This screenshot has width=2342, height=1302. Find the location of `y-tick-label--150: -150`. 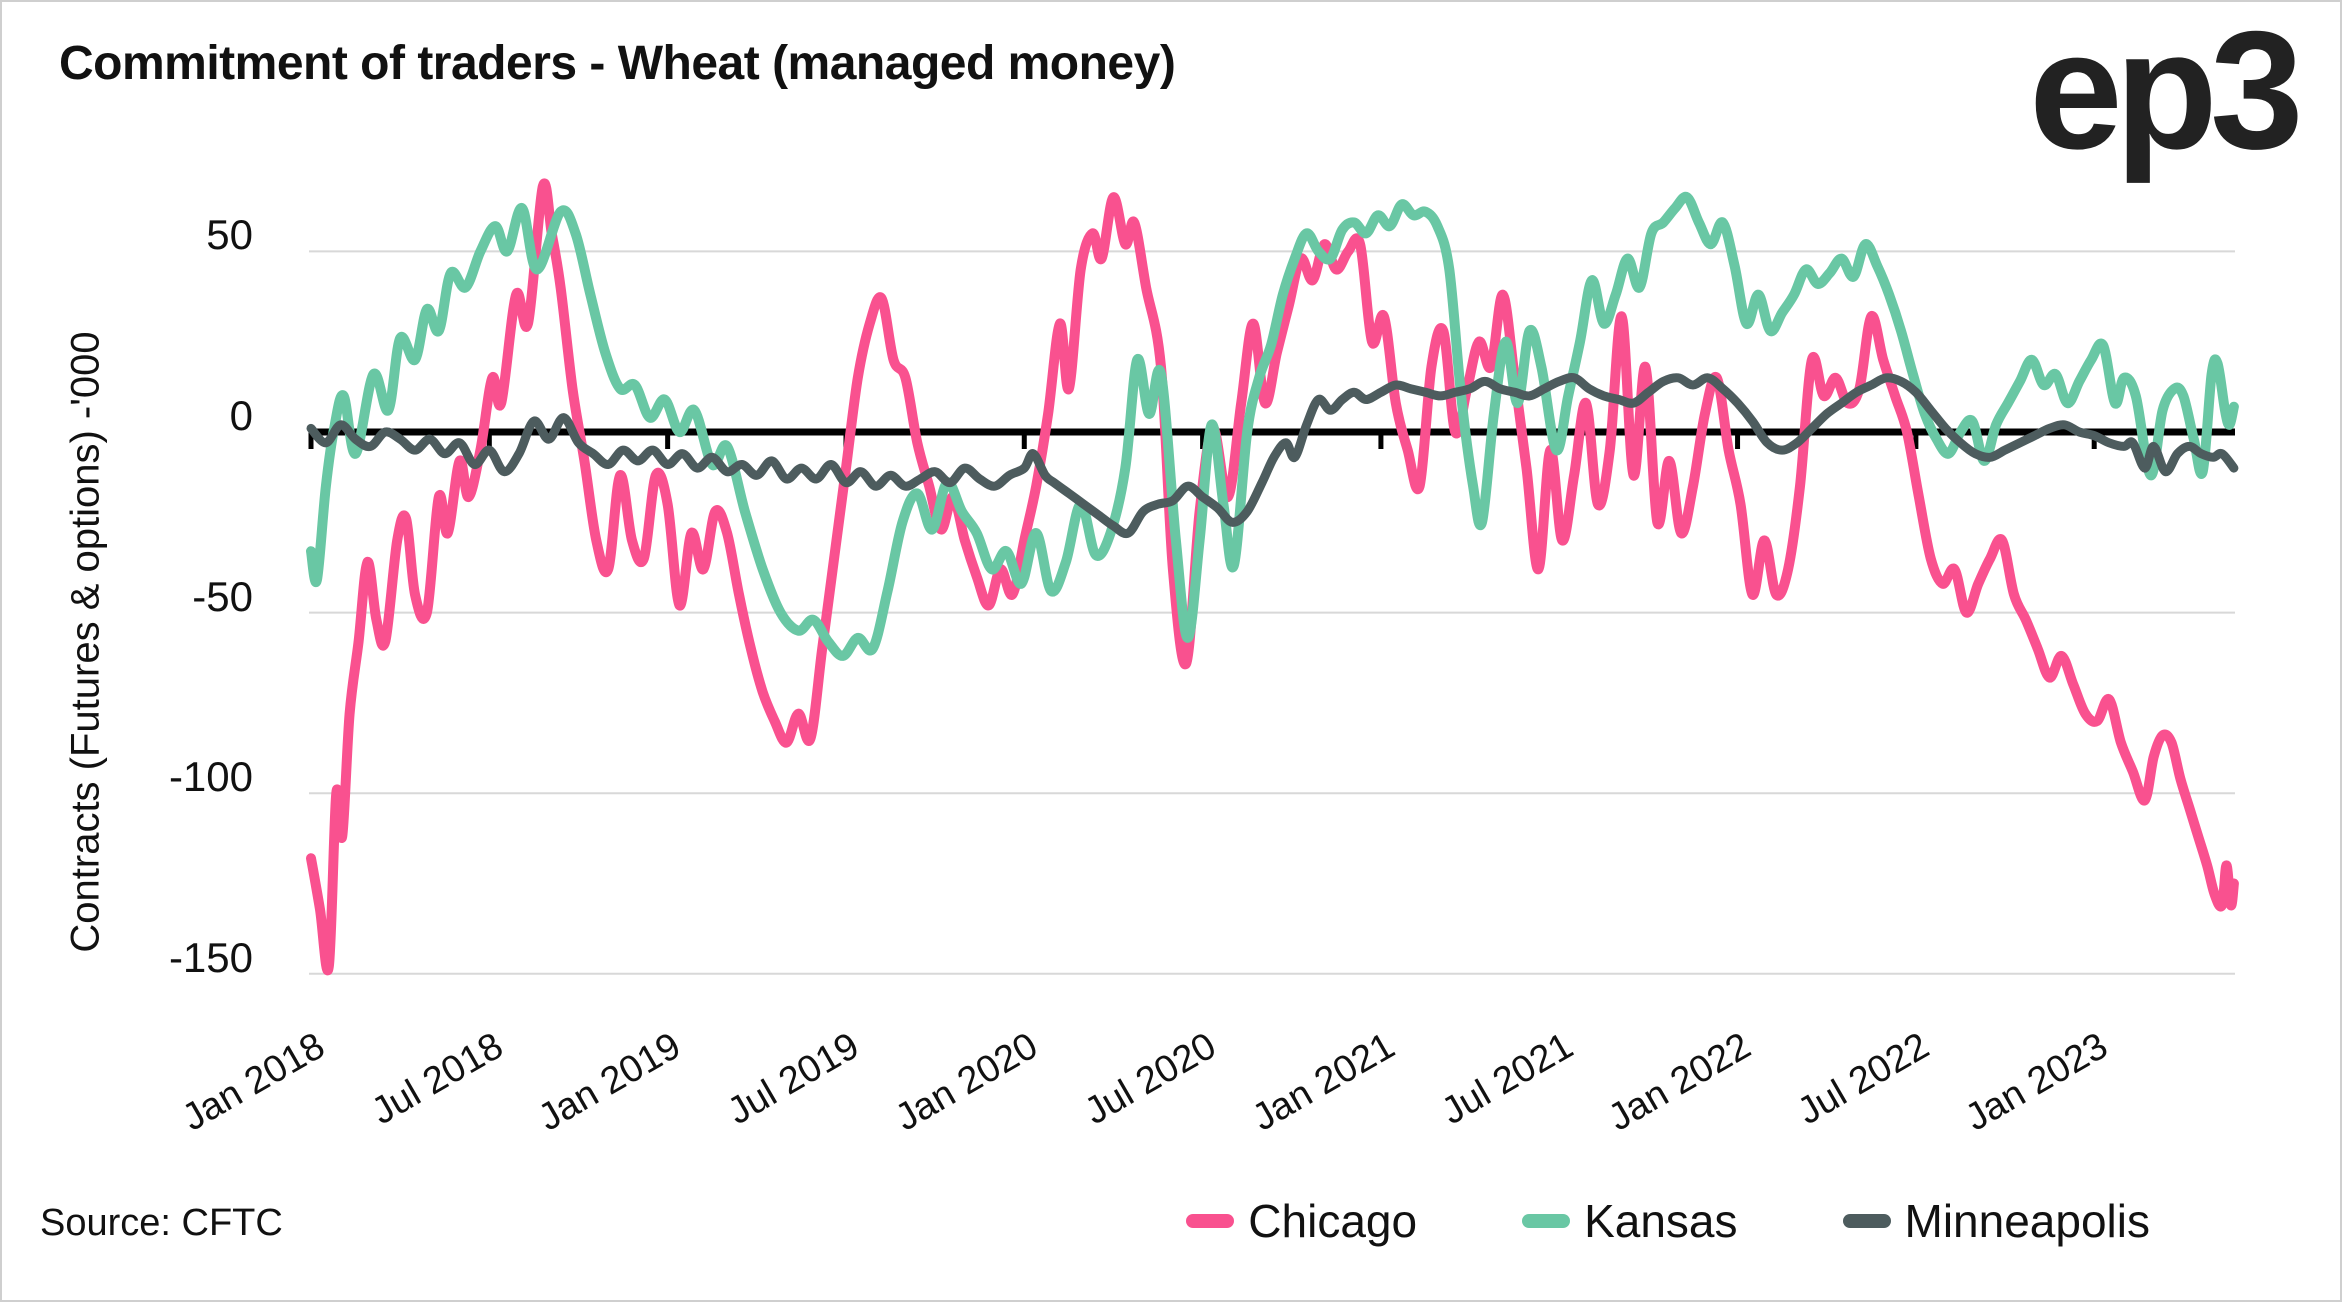

y-tick-label--150: -150 is located at coordinates (210, 957).